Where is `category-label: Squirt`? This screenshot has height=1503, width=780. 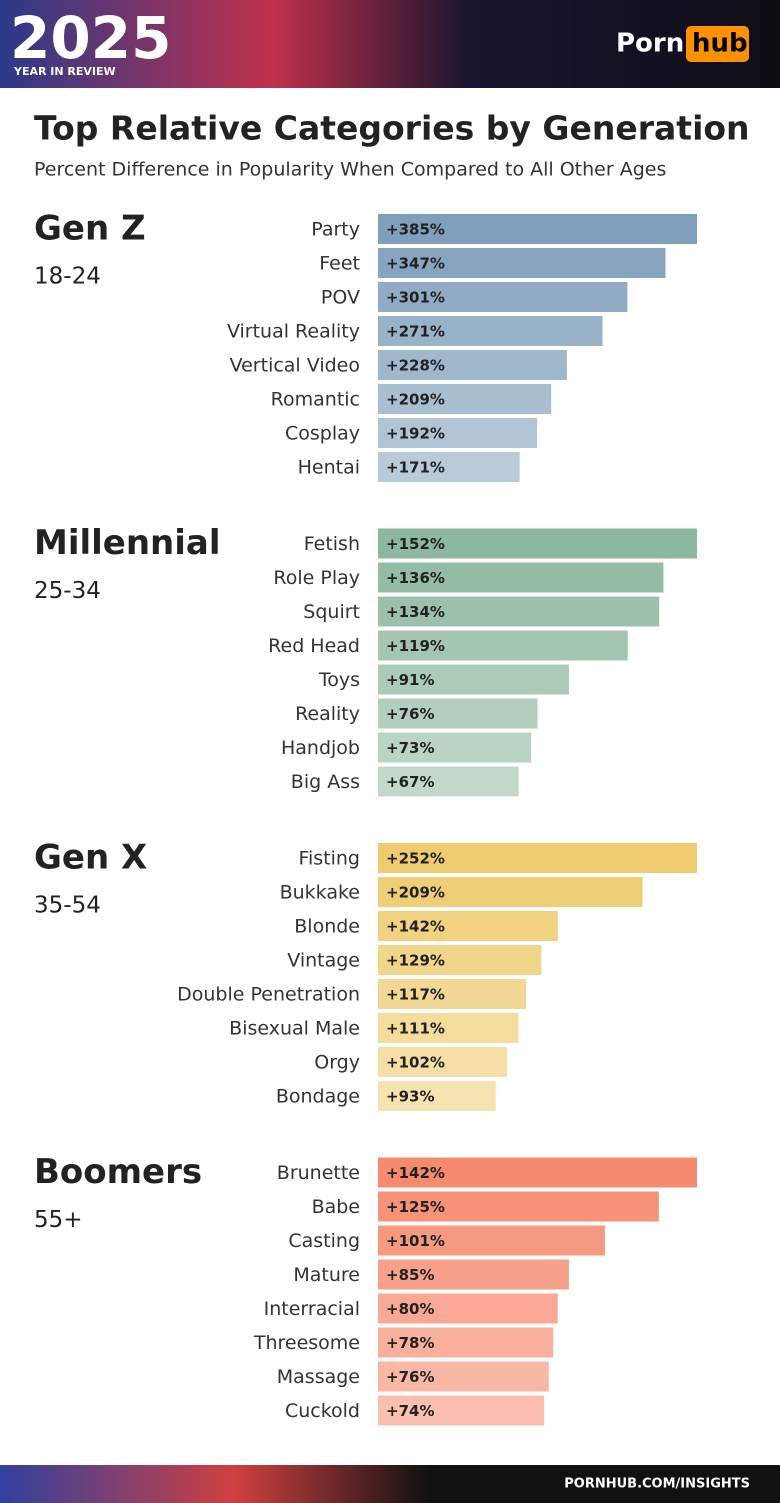 category-label: Squirt is located at coordinates (331, 612).